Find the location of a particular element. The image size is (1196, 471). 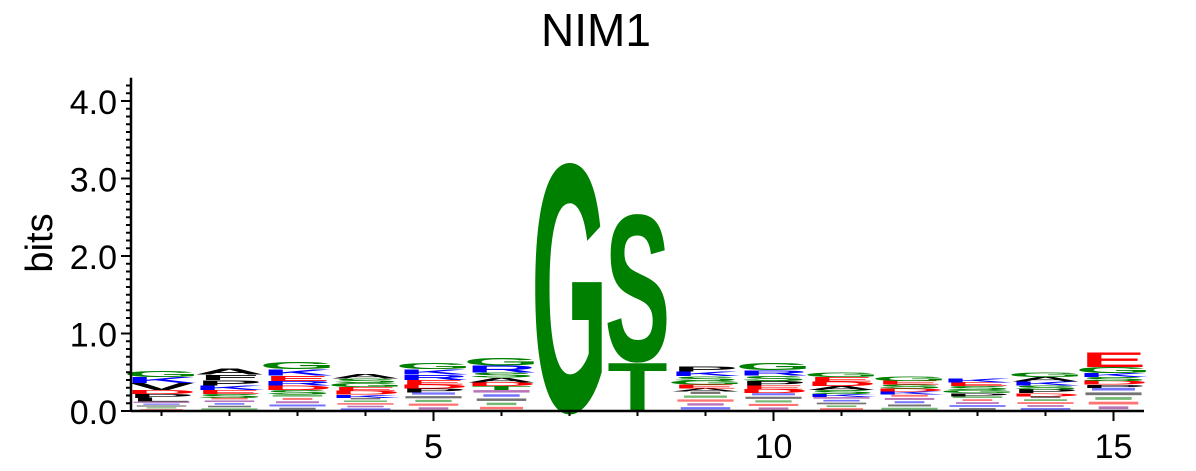

y-tick-label: 4.0 is located at coordinates (93, 103).